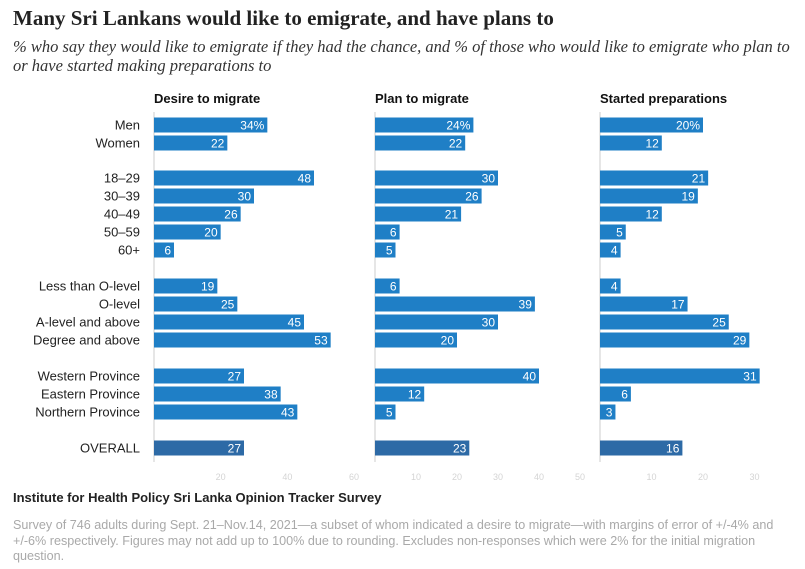  I want to click on tick-label-0-2: 60, so click(354, 477).